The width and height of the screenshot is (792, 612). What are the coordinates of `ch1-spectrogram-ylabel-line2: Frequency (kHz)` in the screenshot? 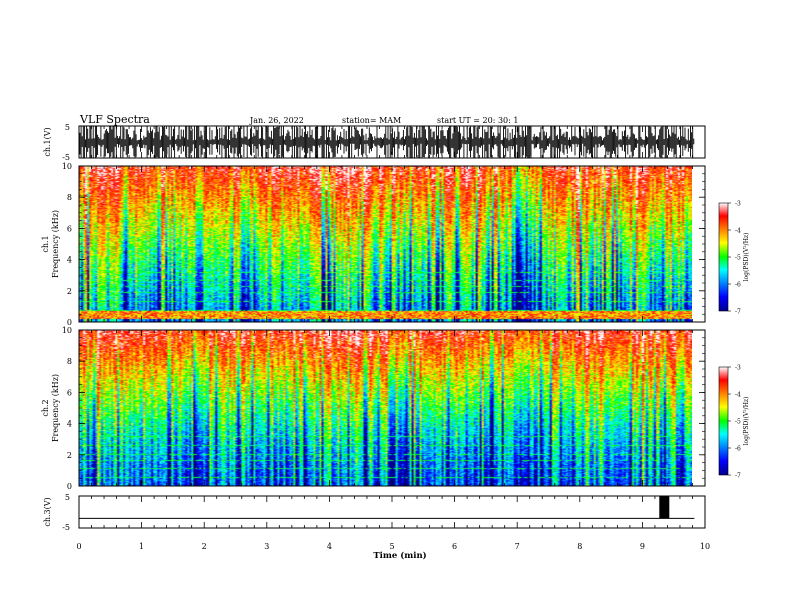 It's located at (55, 244).